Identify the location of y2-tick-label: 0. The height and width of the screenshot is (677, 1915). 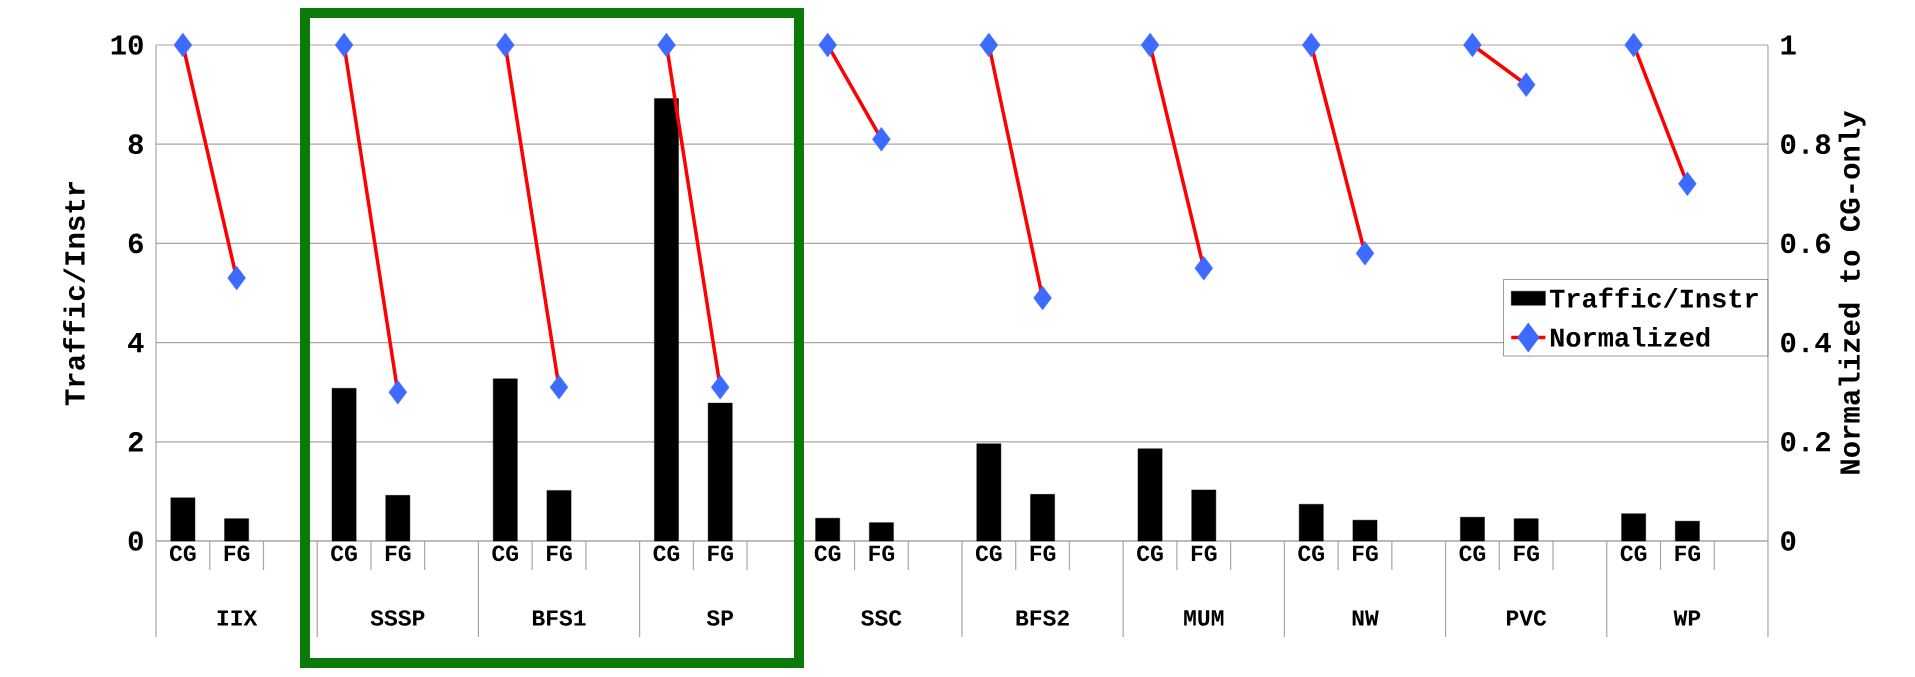
(1788, 541).